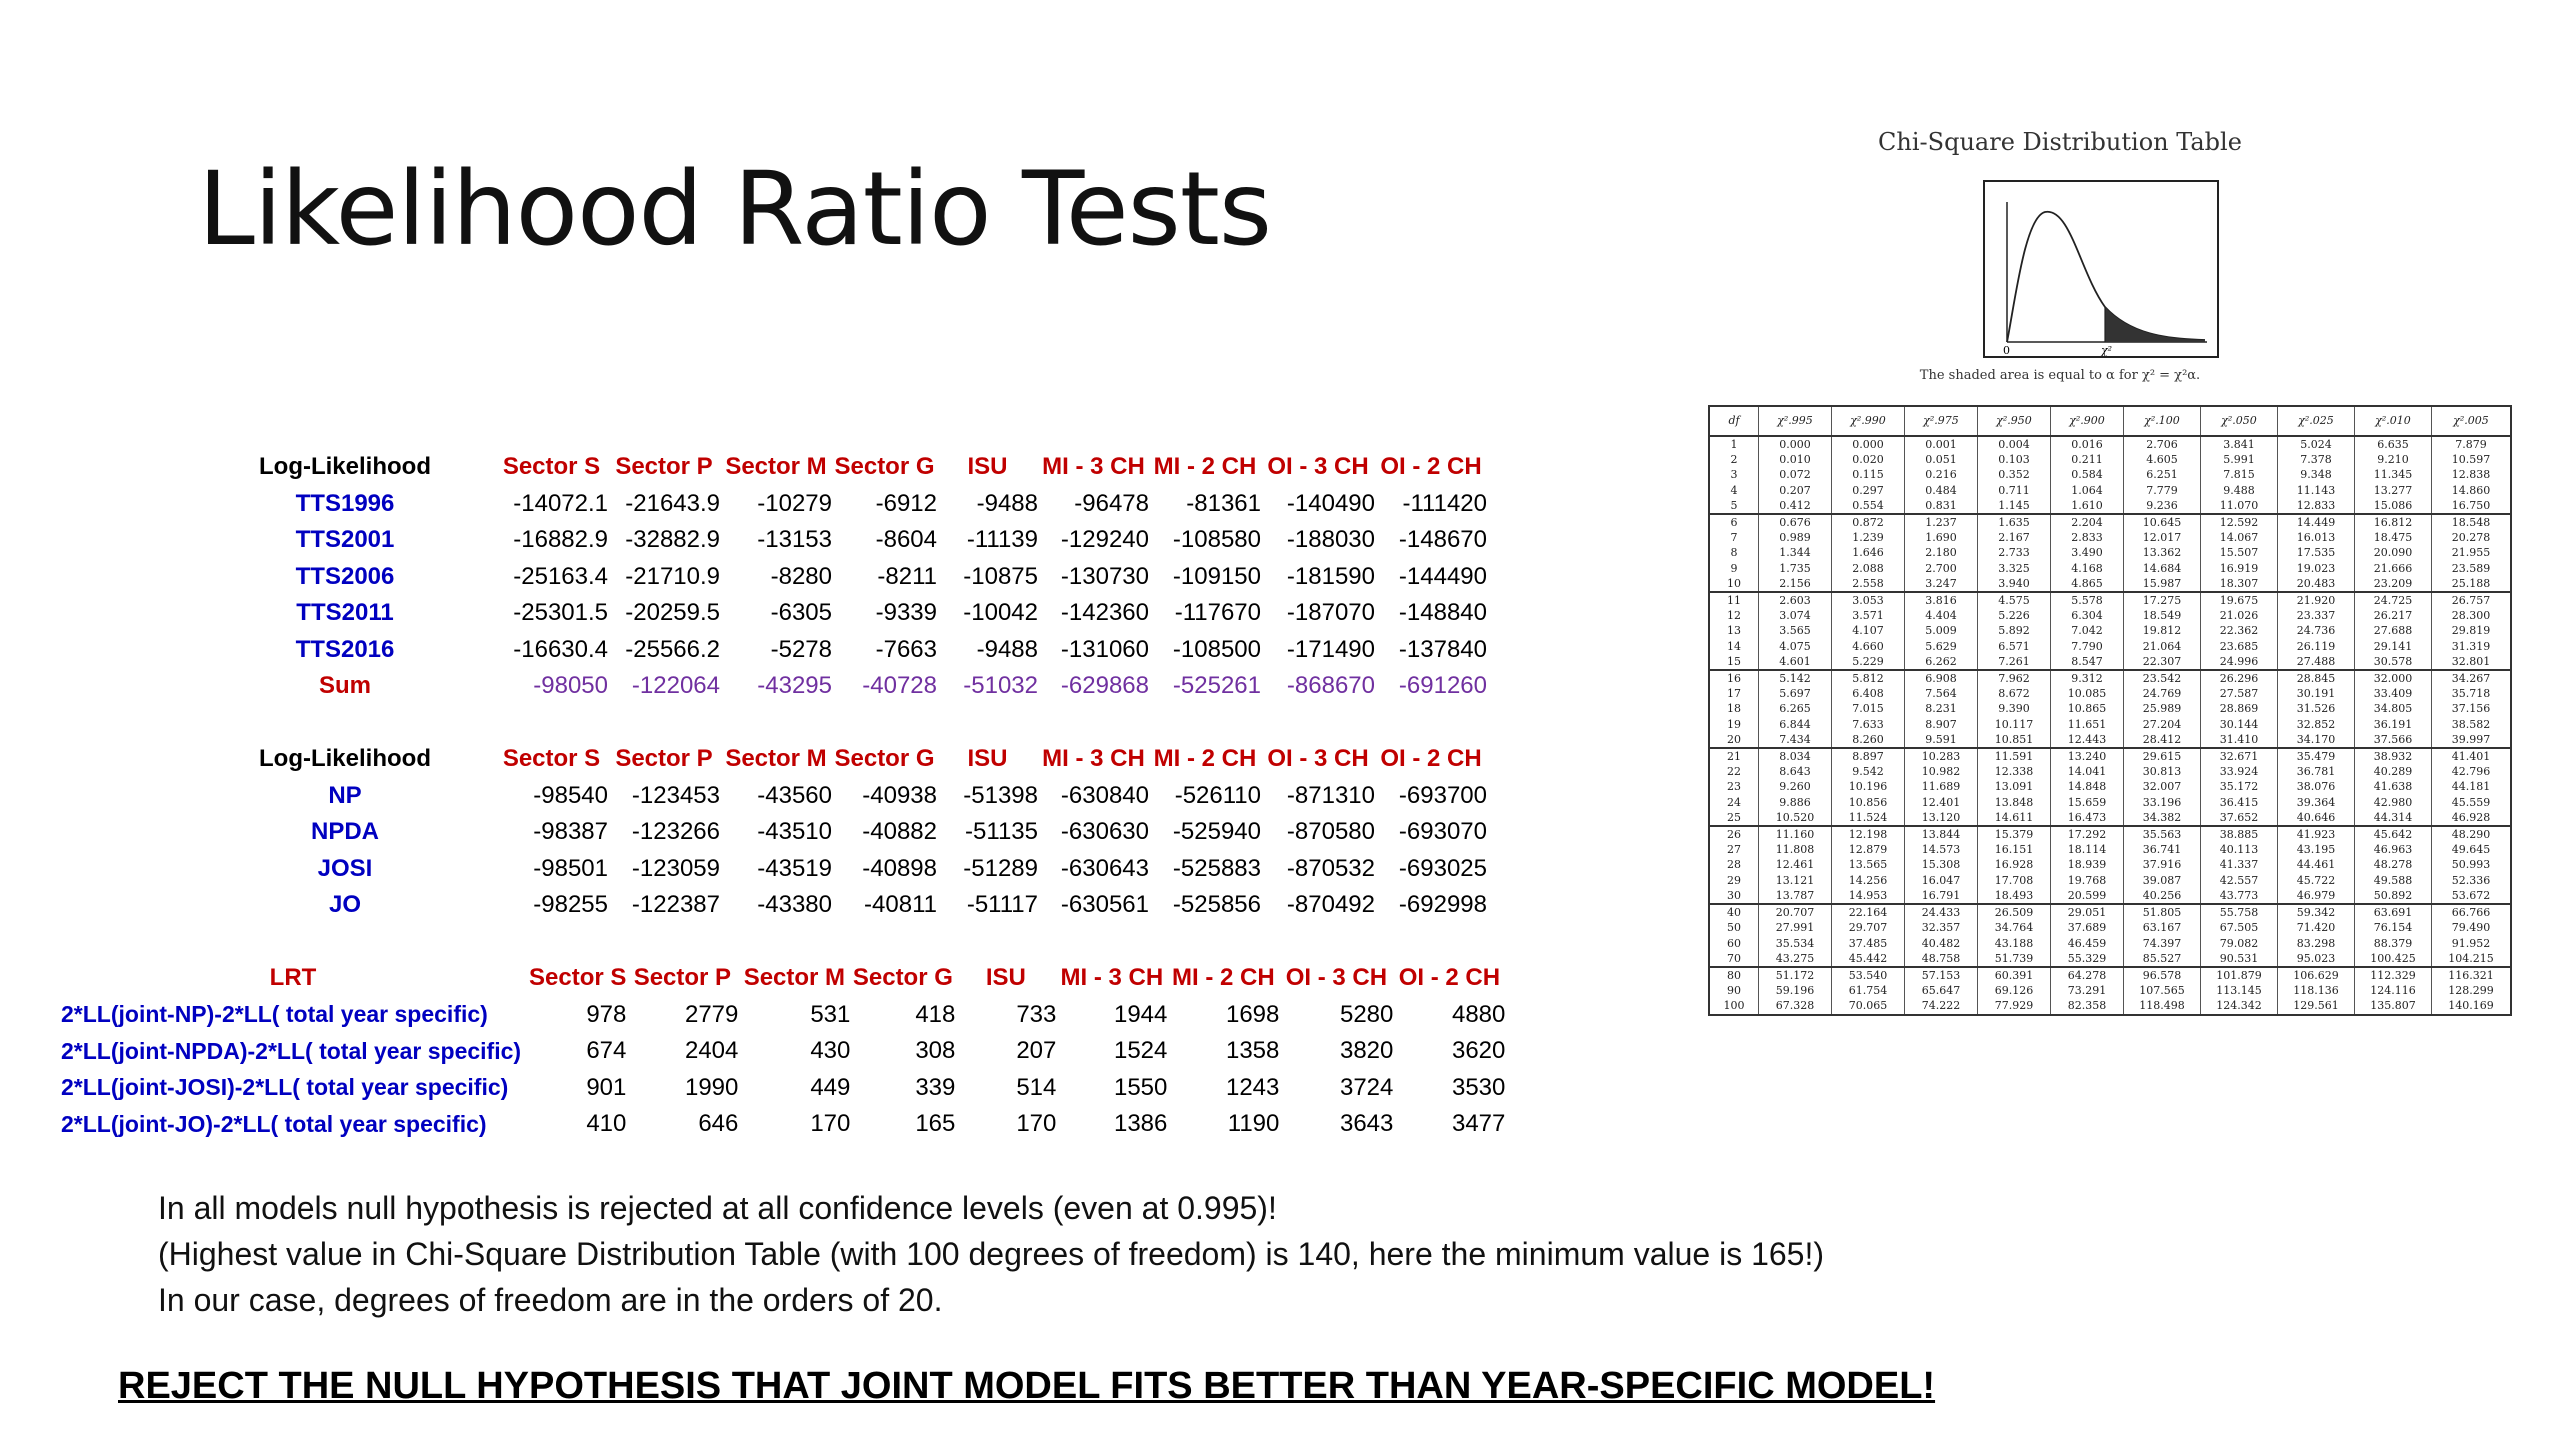  What do you see at coordinates (1733, 802) in the screenshot?
I see `chi-df-cell: 24` at bounding box center [1733, 802].